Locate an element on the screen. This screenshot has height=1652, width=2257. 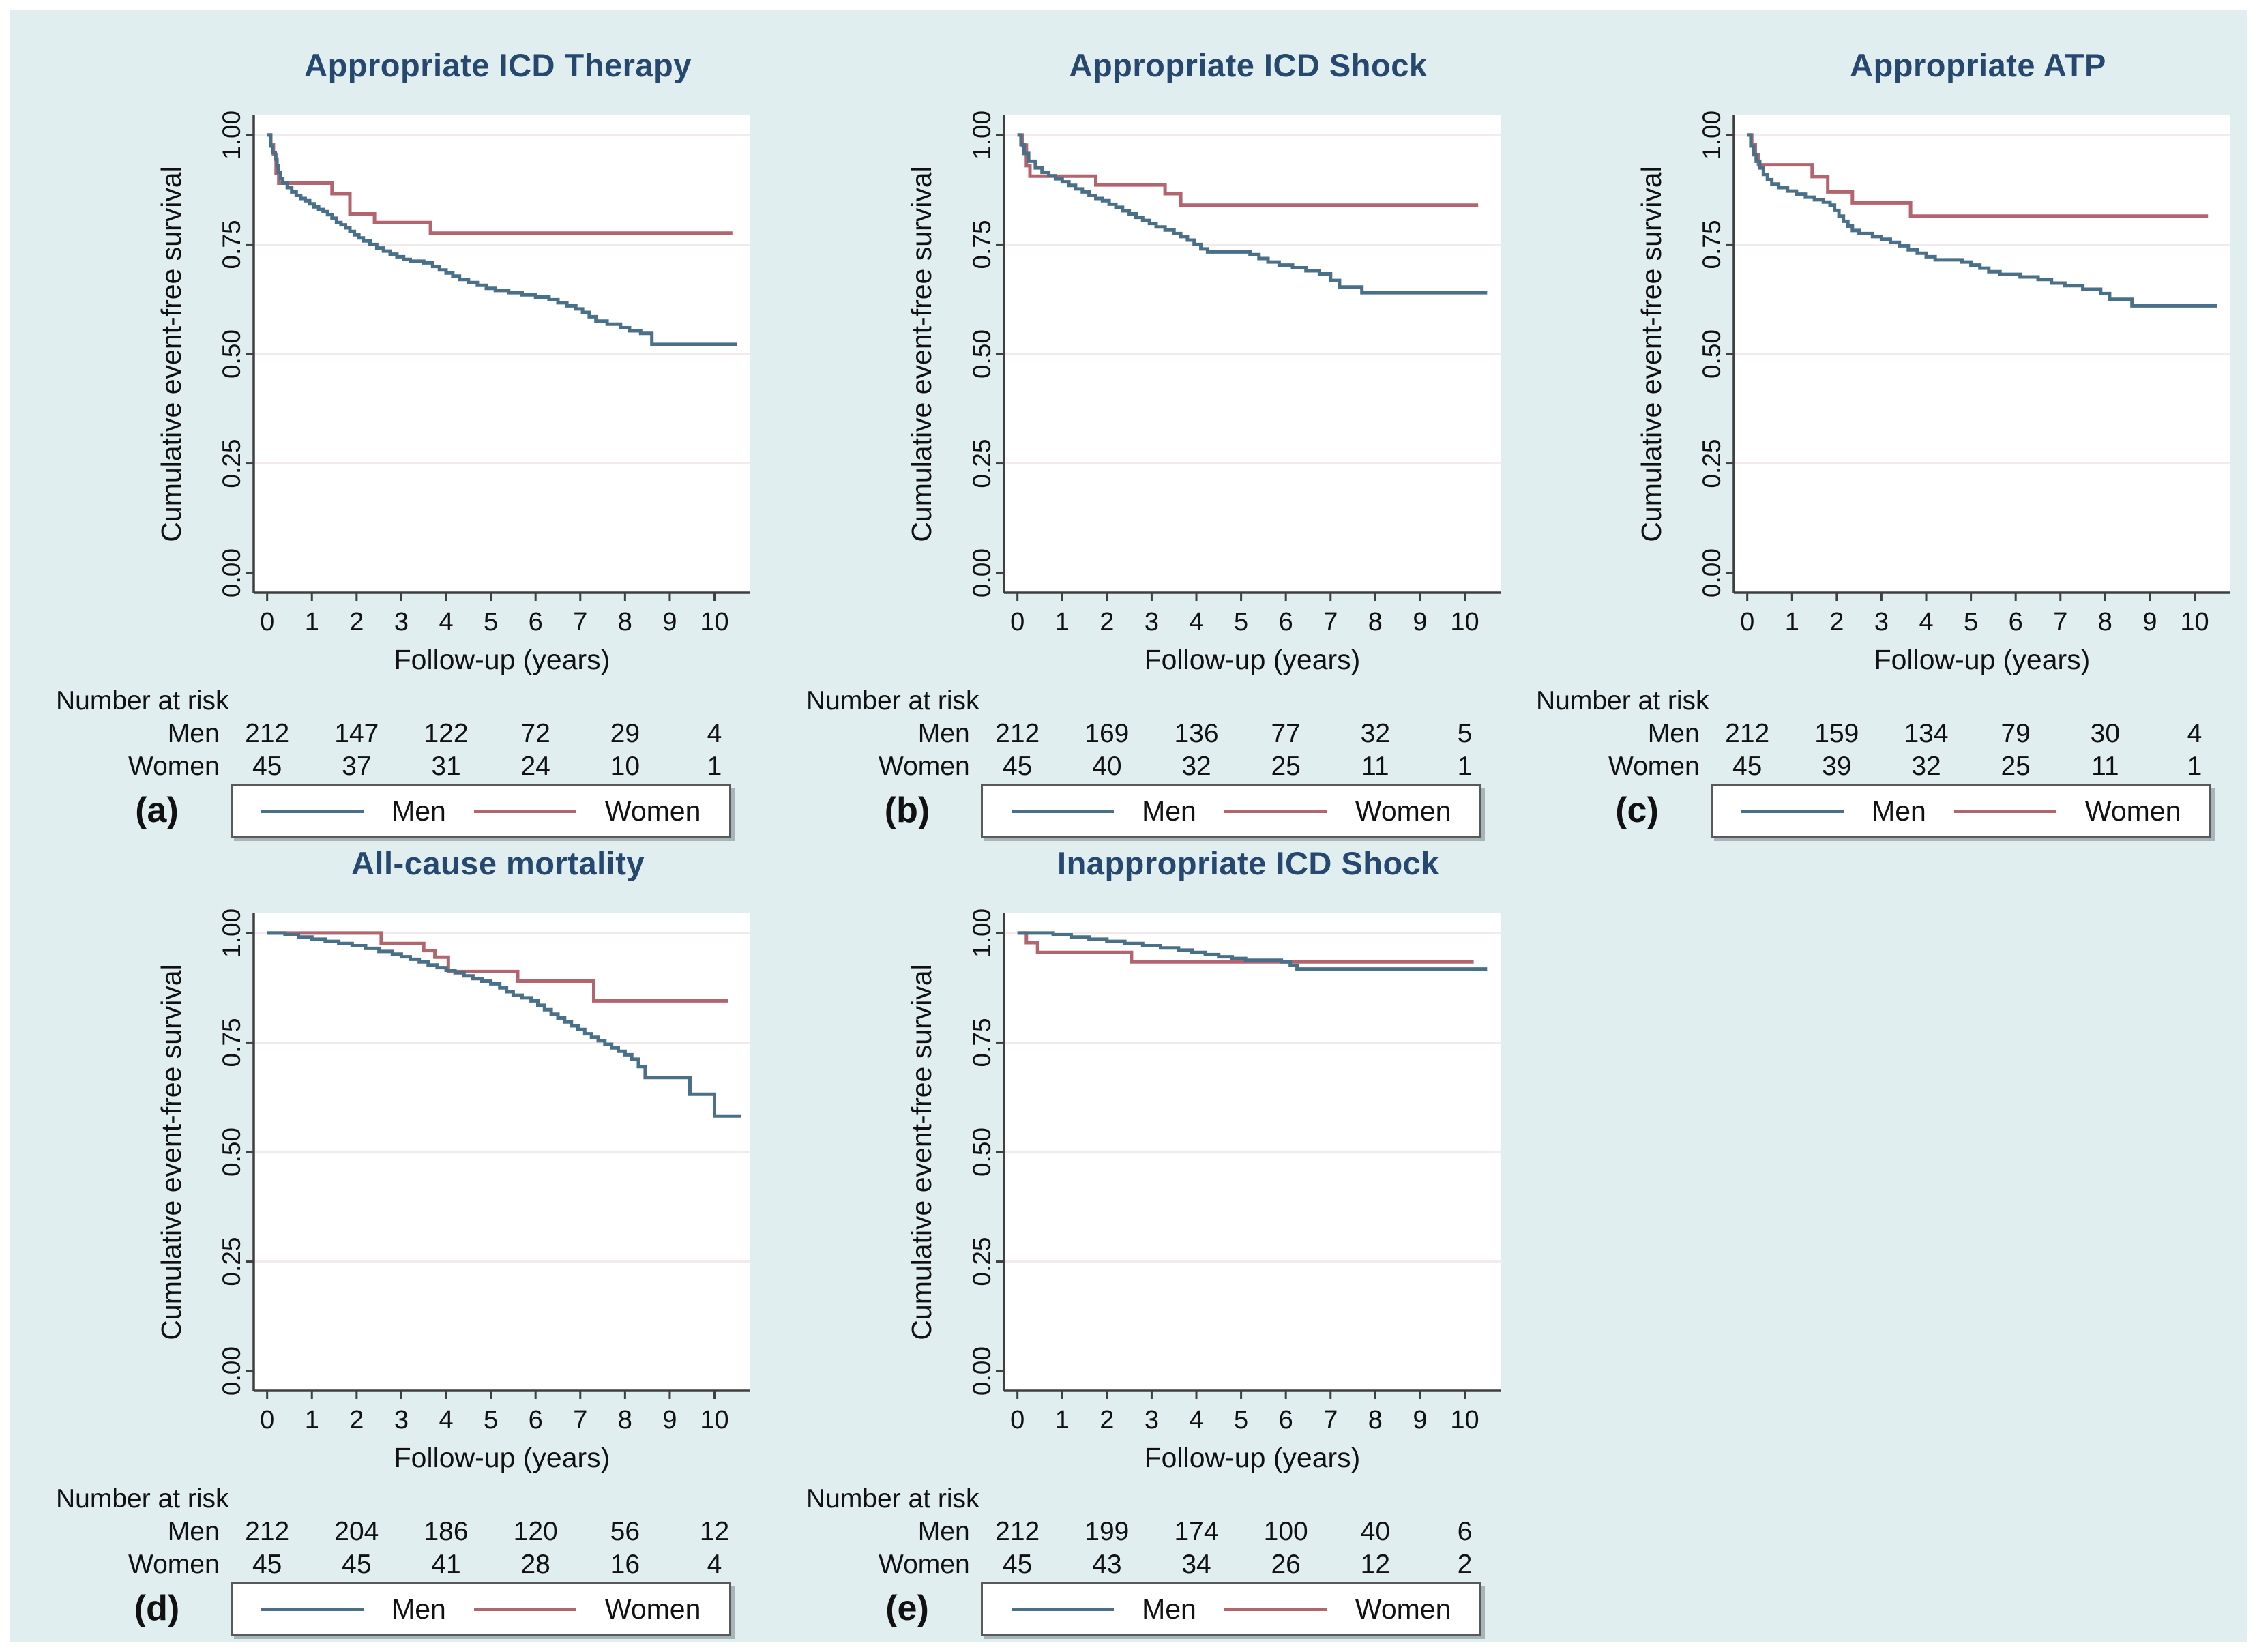
x-axis-title: Follow-up (years) is located at coordinates (1253, 659).